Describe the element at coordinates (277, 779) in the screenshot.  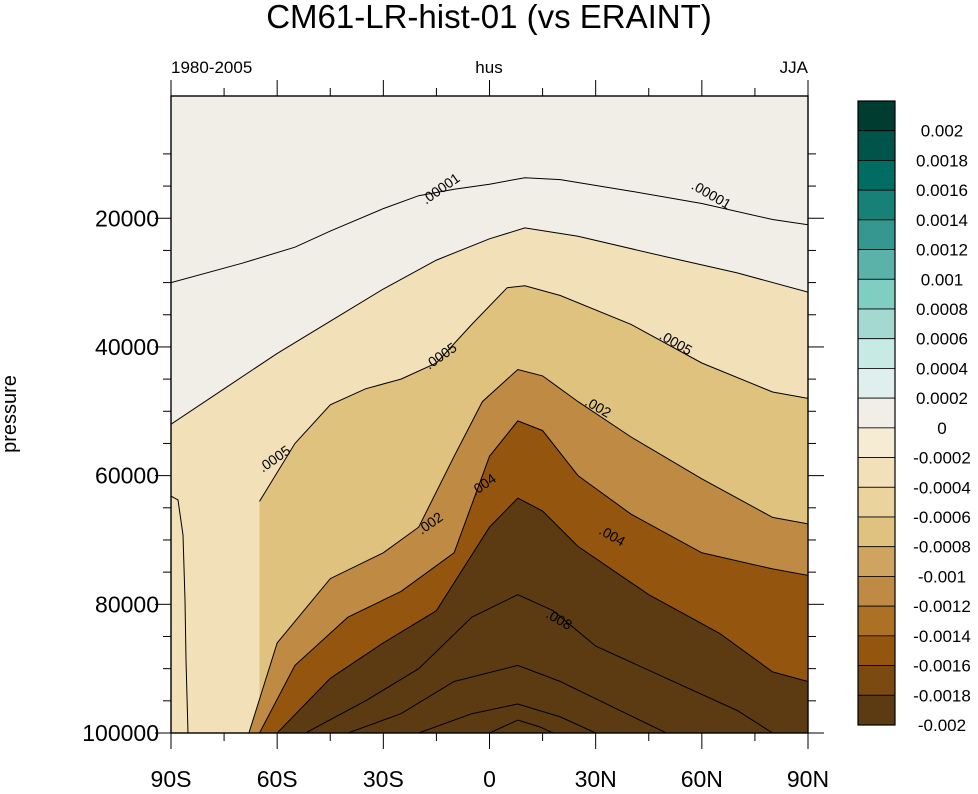
I see `x-tick-label: 60S` at that location.